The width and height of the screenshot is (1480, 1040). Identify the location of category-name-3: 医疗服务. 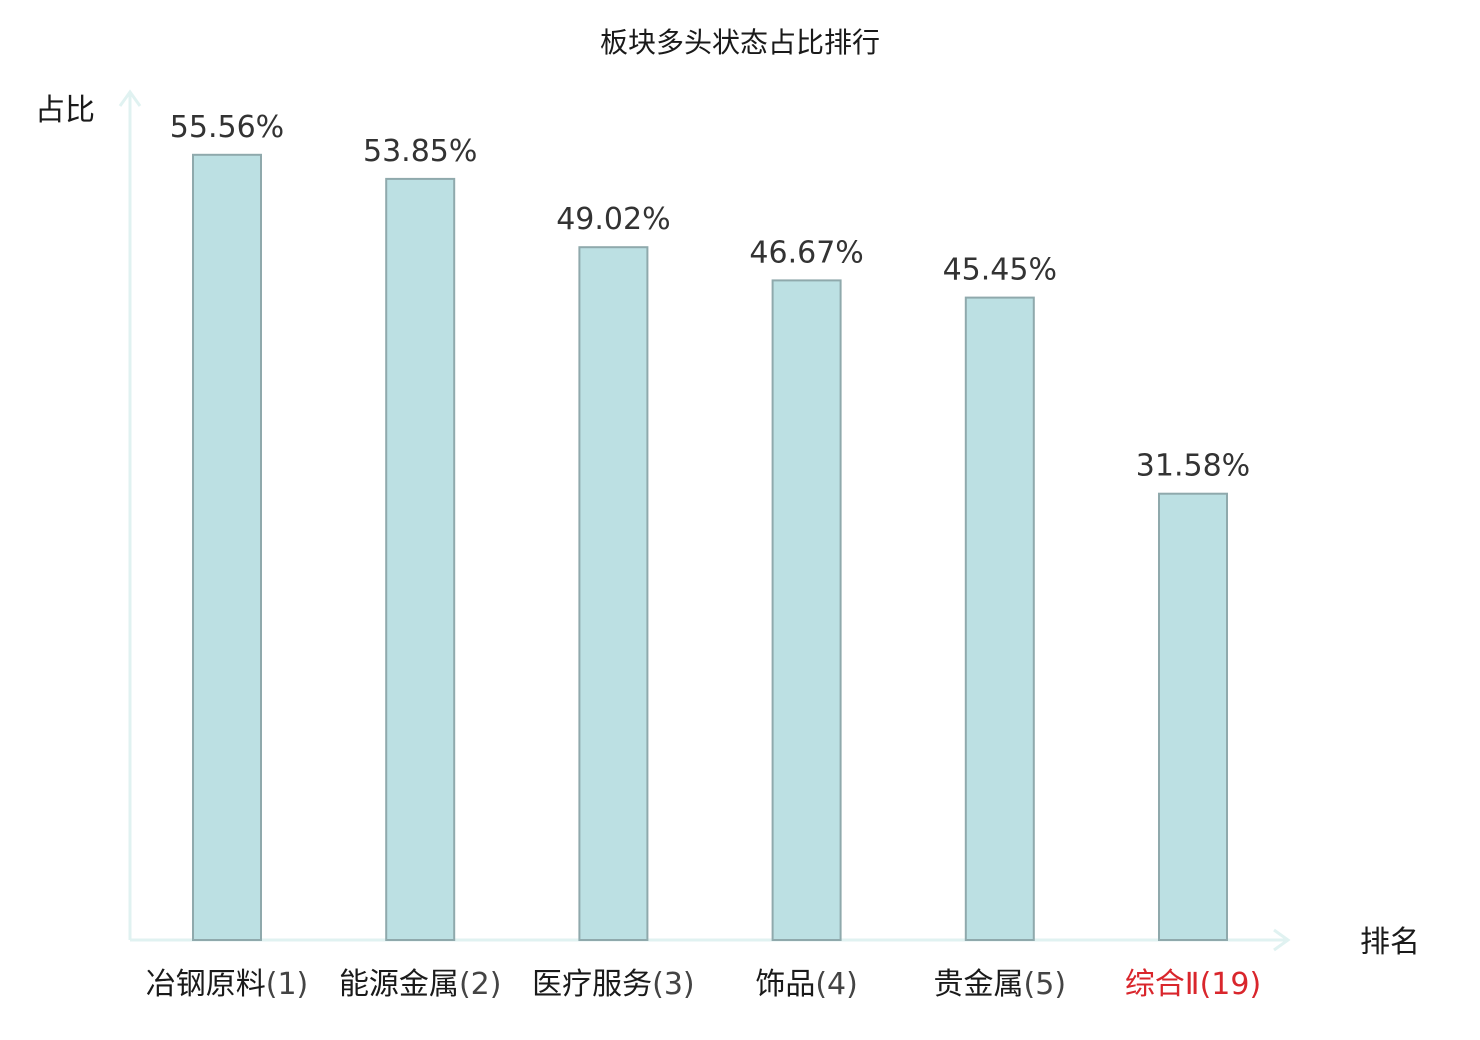
(592, 984).